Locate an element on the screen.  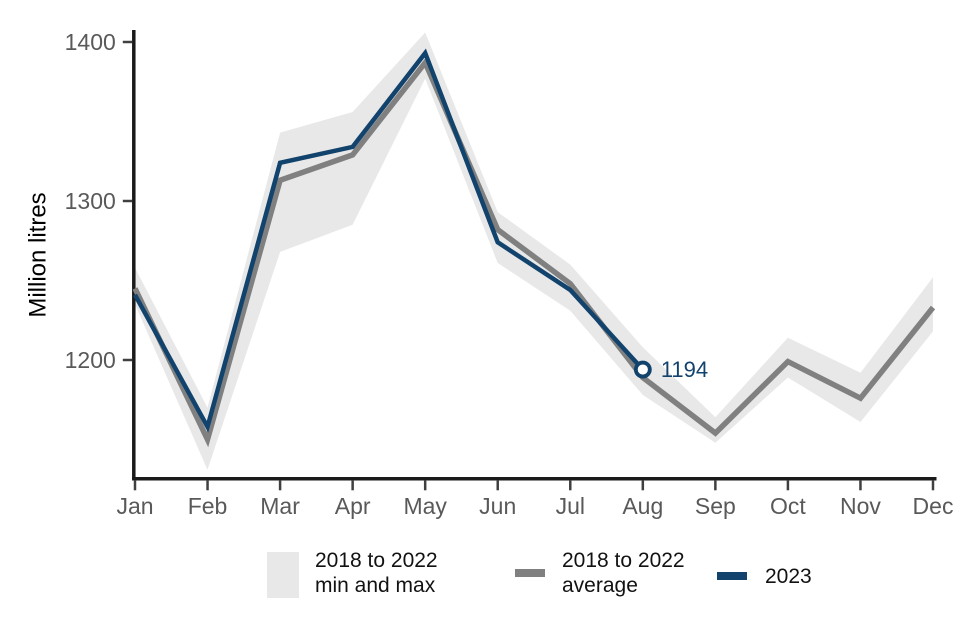
endpoint-marker is located at coordinates (642, 369).